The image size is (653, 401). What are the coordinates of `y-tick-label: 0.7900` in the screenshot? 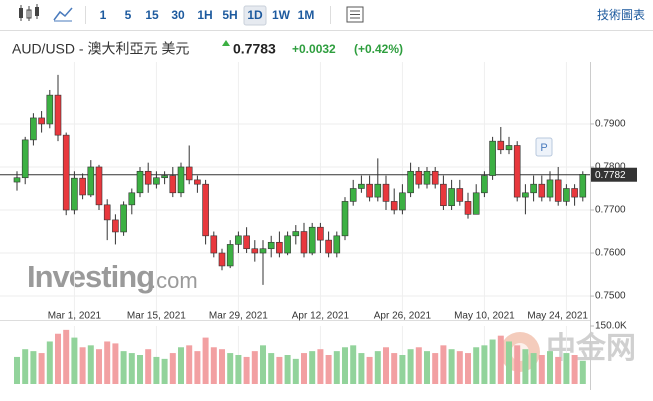 It's located at (610, 124).